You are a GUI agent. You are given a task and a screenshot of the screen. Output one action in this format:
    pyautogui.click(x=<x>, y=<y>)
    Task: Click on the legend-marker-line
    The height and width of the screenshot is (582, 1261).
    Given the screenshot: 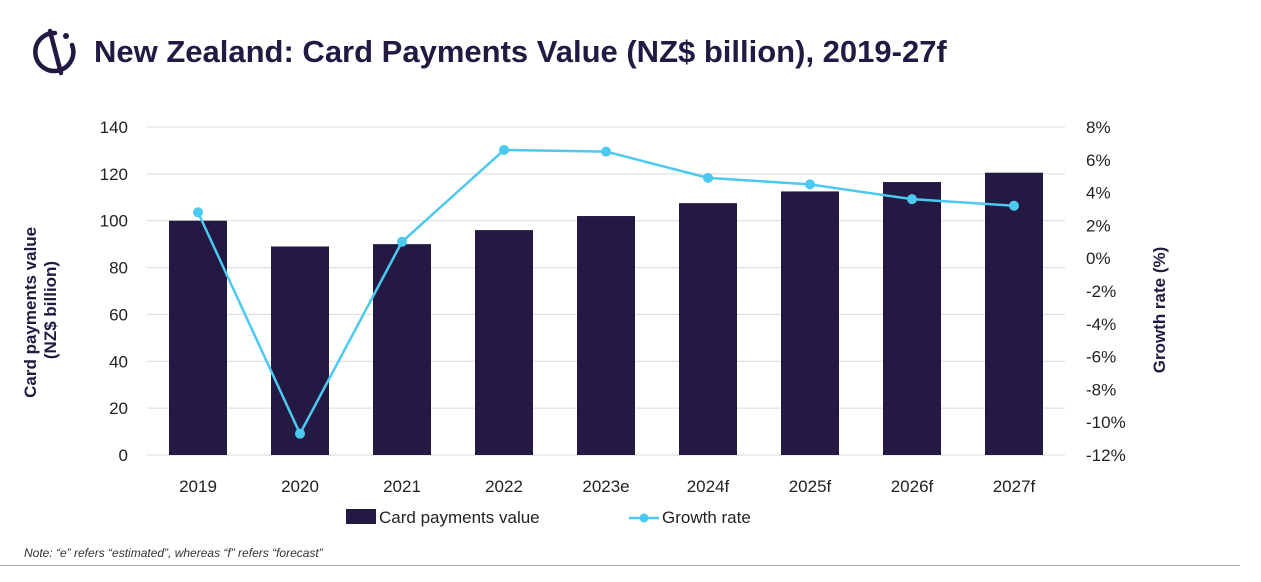 What is the action you would take?
    pyautogui.click(x=644, y=518)
    